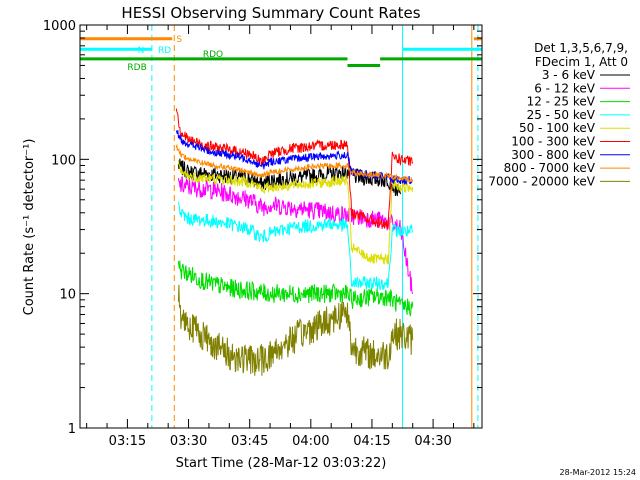 This screenshot has height=480, width=640. Describe the element at coordinates (561, 102) in the screenshot. I see `legend-label-3: 12 - 25 keV` at that location.